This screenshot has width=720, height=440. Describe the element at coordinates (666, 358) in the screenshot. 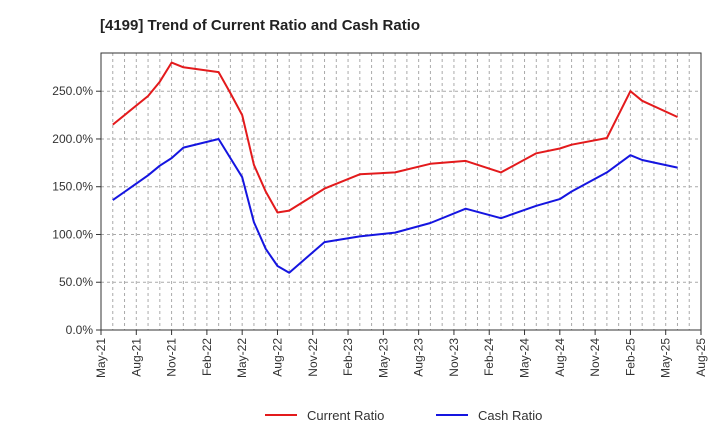

I see `x-tick-label: May-25` at that location.